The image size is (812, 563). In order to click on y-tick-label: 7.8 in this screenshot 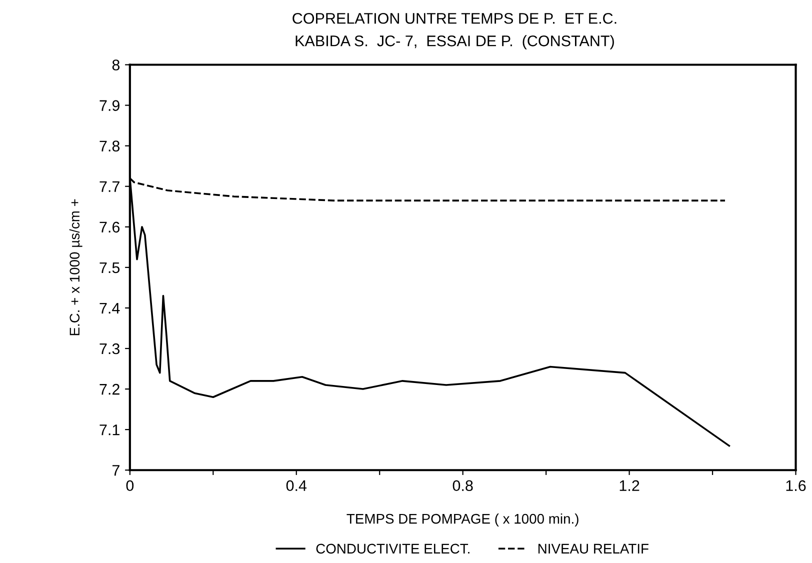, I will do `click(110, 146)`.